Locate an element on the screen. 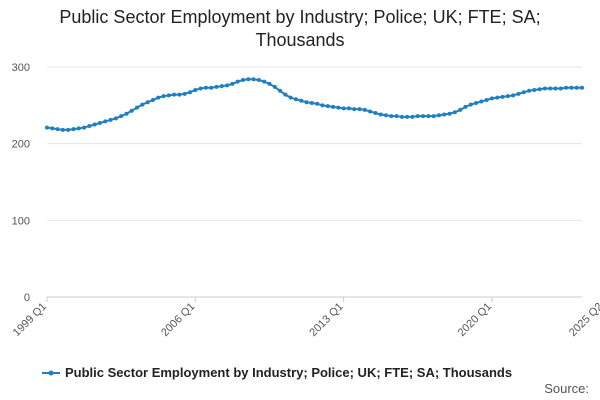 The width and height of the screenshot is (600, 400). legend-swatch-marker is located at coordinates (51, 373).